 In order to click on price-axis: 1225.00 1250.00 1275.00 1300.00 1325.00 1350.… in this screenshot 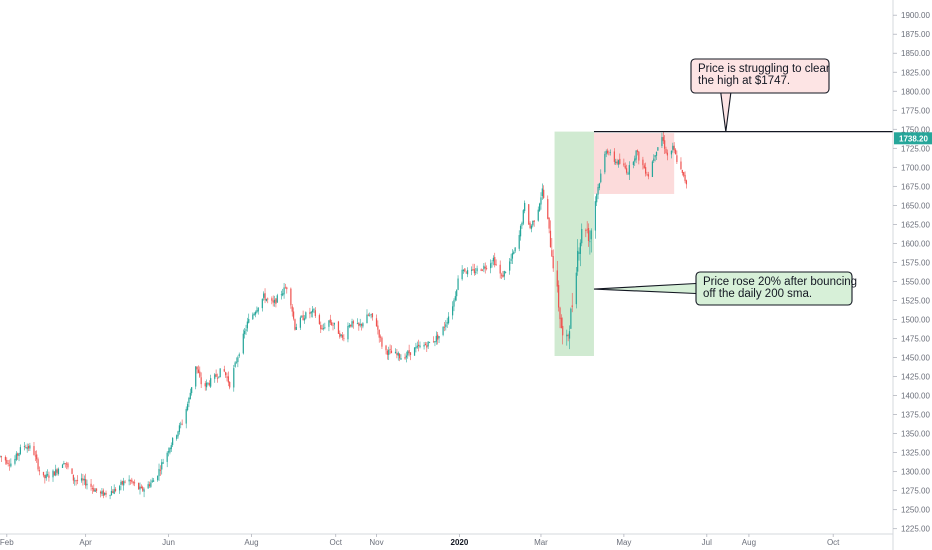, I will do `click(912, 275)`.